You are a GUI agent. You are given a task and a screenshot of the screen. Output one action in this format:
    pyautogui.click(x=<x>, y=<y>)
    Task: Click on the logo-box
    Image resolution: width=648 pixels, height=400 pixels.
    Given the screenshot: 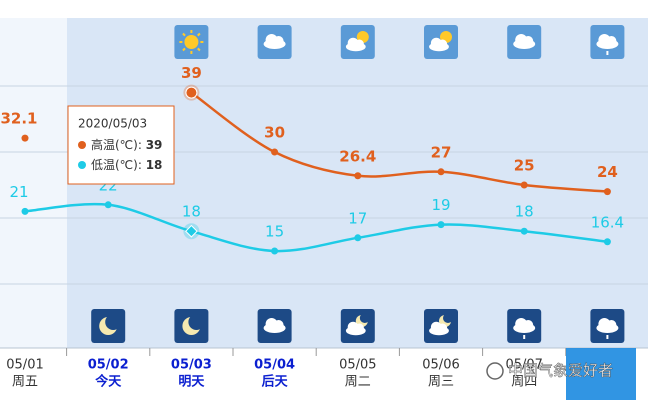 What is the action you would take?
    pyautogui.click(x=601, y=374)
    